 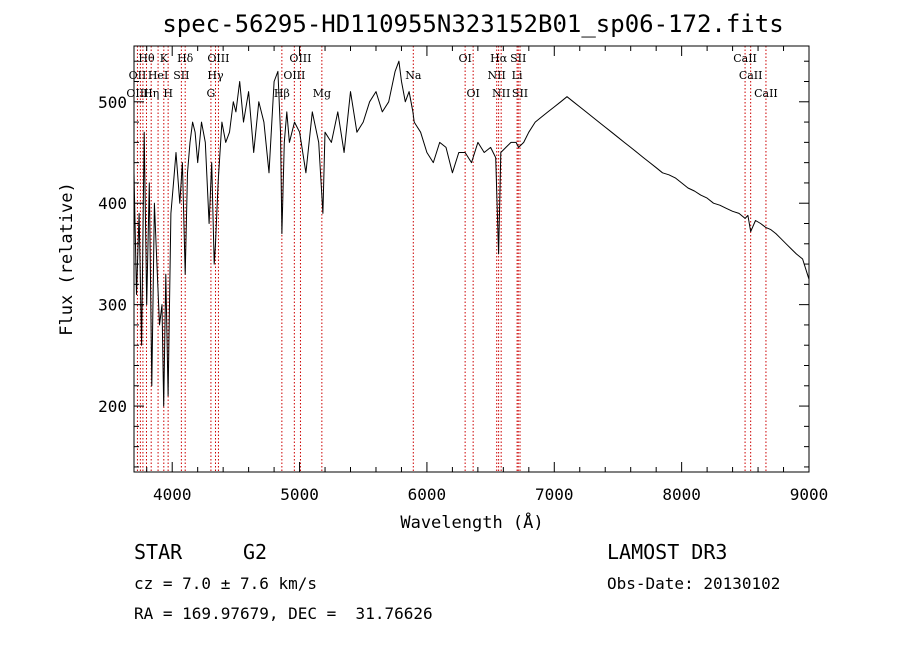 I want to click on line-label: H, so click(x=168, y=93).